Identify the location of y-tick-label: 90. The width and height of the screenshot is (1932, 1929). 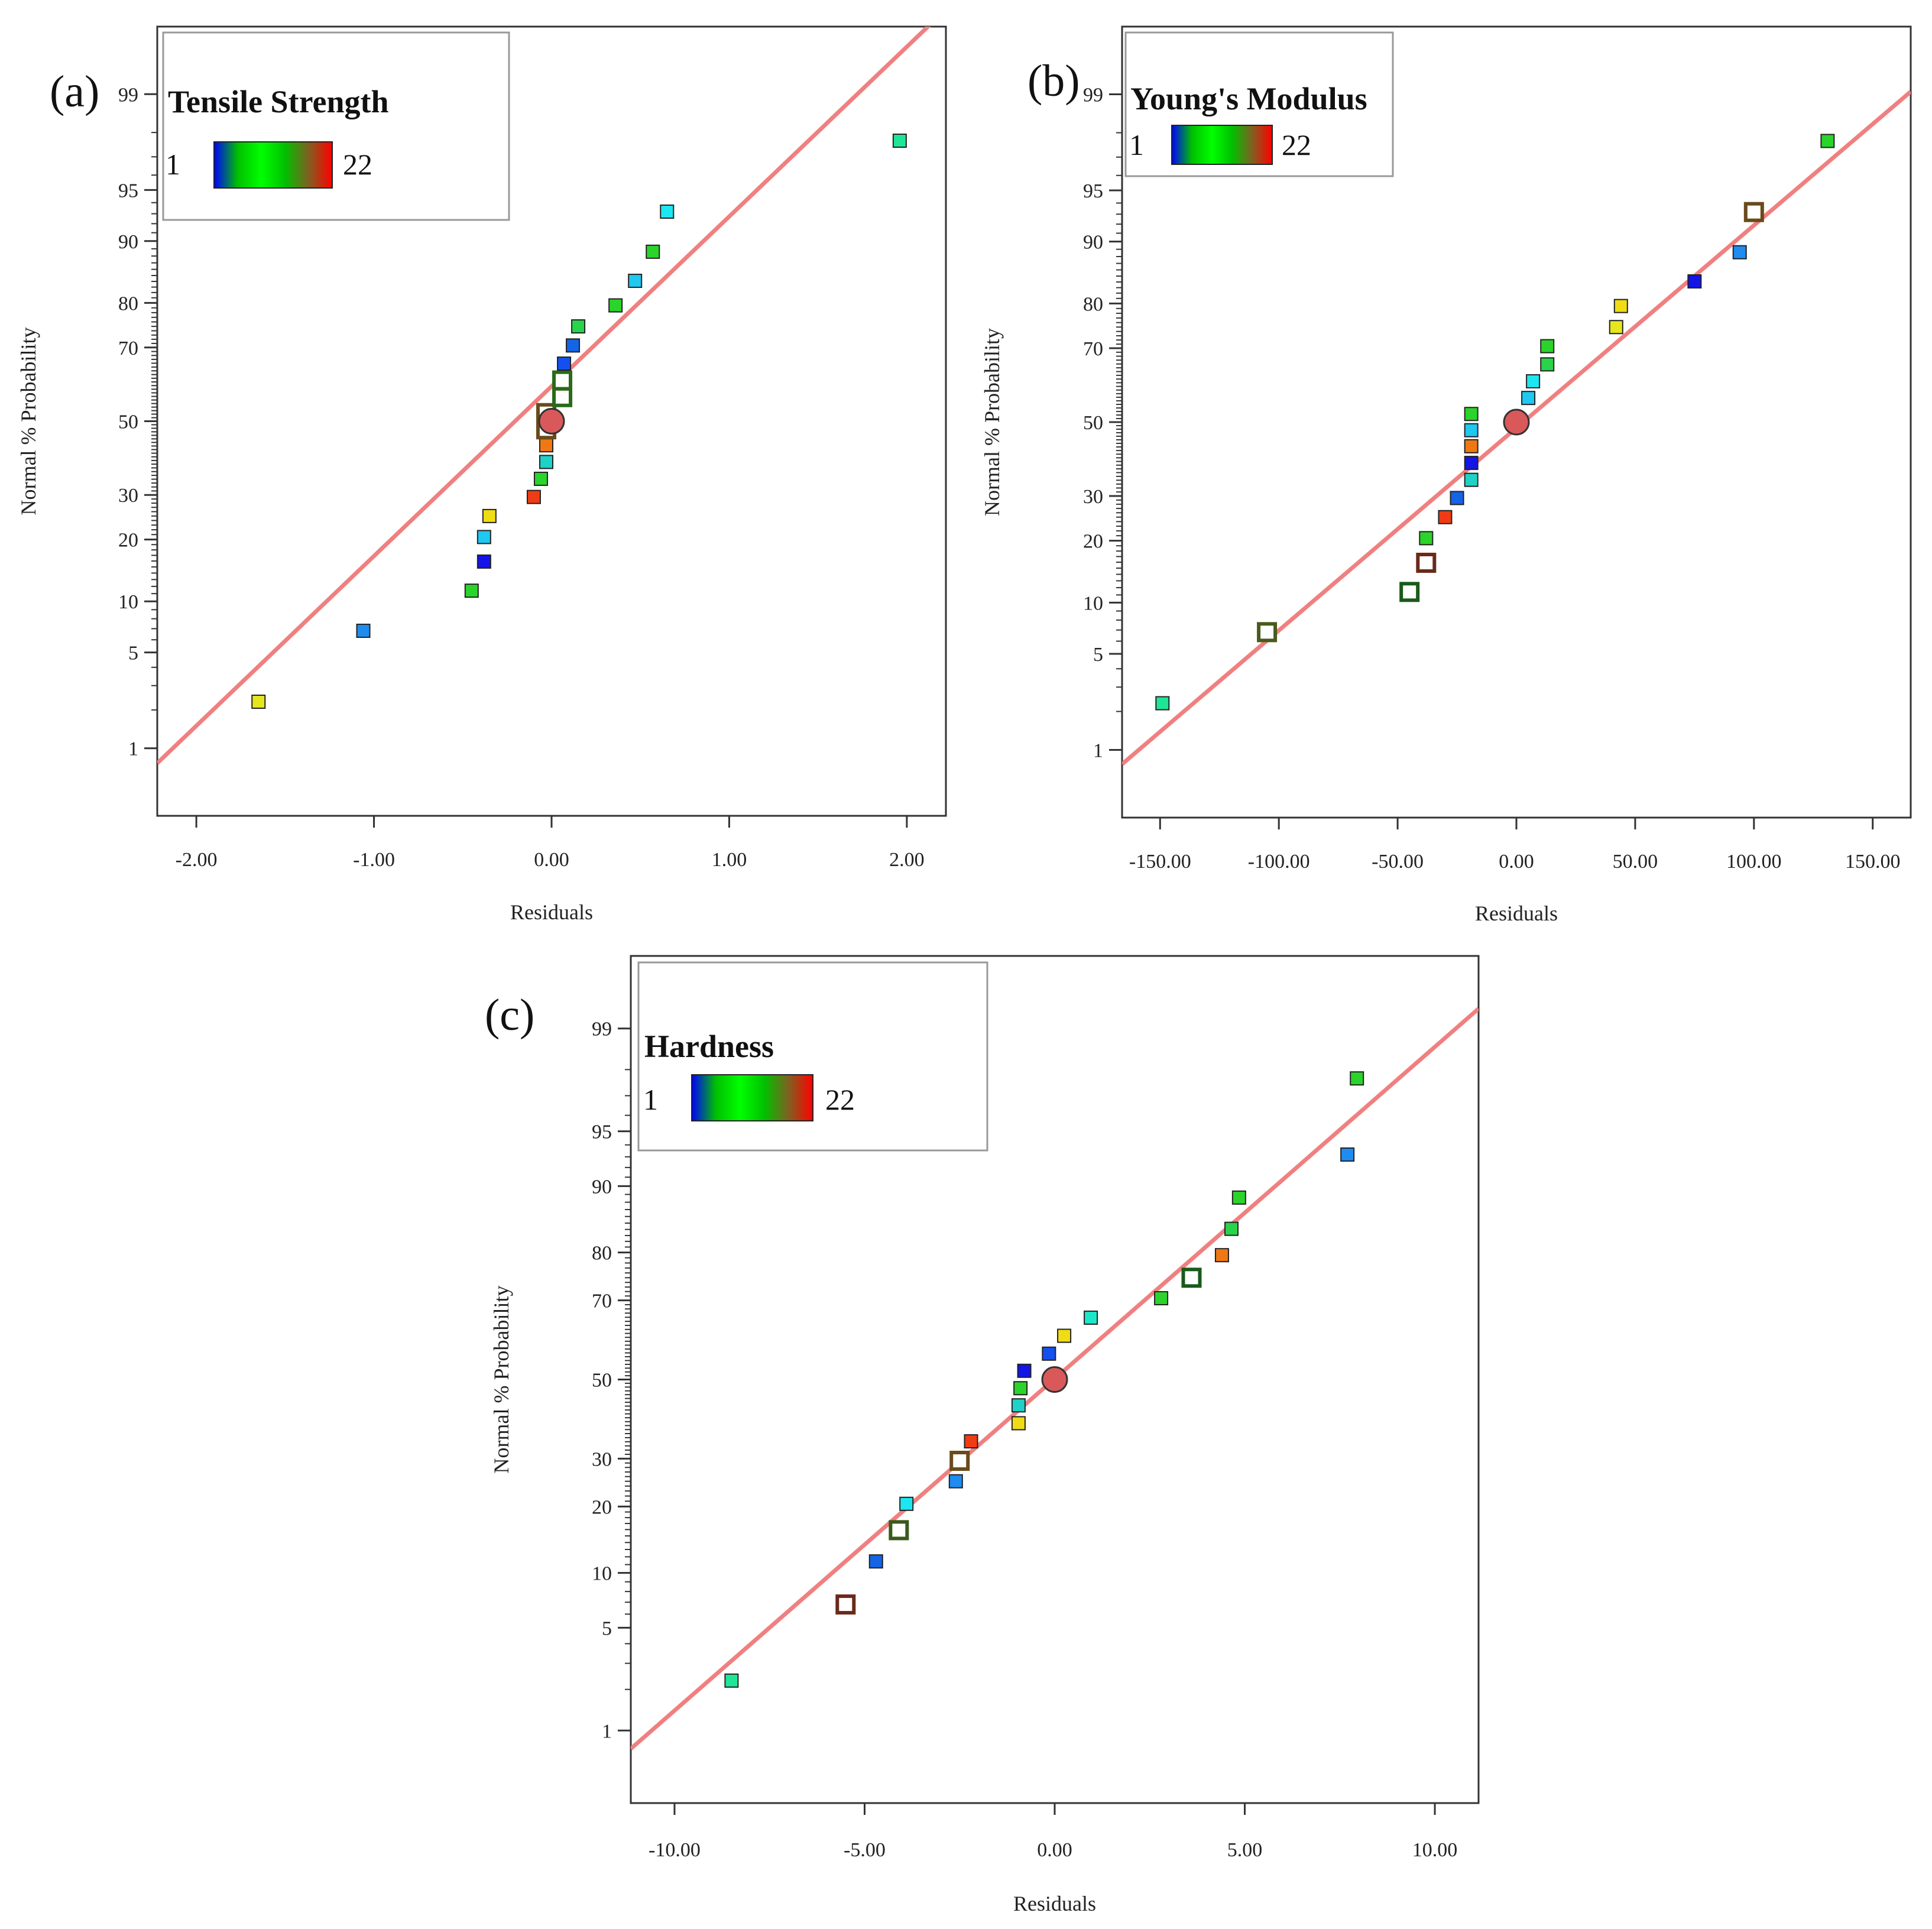
(1093, 243).